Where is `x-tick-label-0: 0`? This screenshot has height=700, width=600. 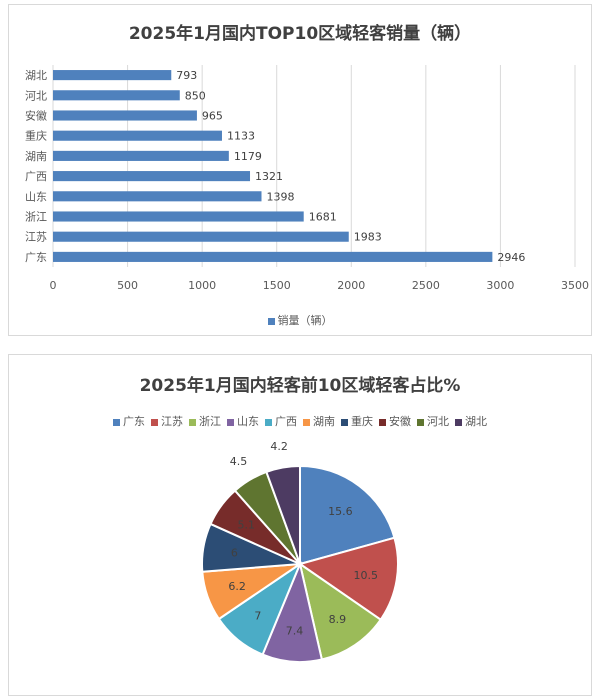
x-tick-label-0: 0 is located at coordinates (53, 285).